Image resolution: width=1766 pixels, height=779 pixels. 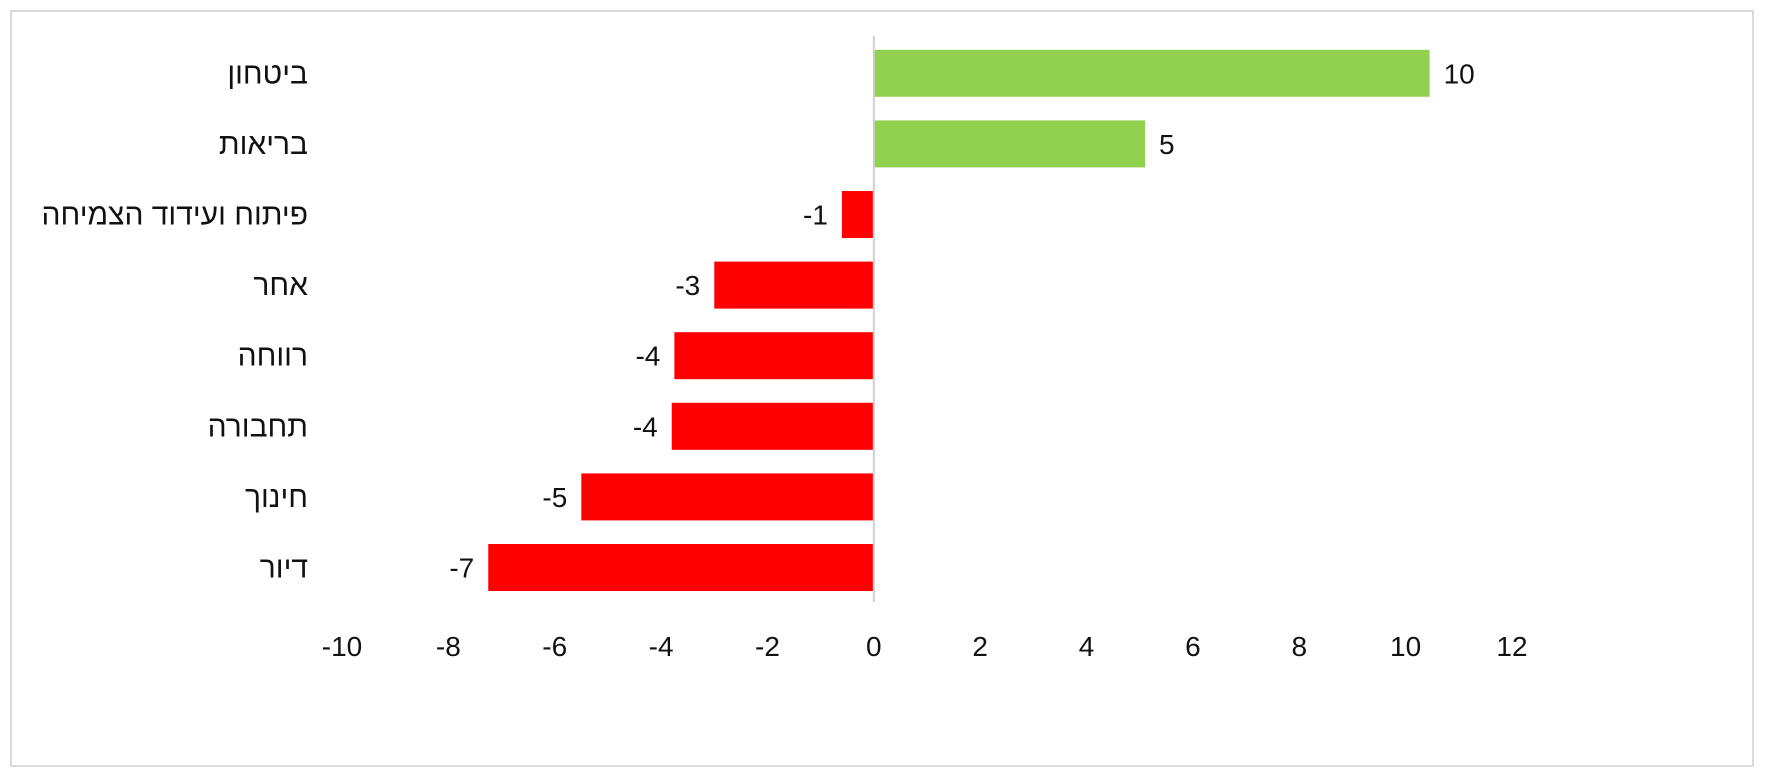 What do you see at coordinates (1087, 646) in the screenshot?
I see `x-tick-label: 4` at bounding box center [1087, 646].